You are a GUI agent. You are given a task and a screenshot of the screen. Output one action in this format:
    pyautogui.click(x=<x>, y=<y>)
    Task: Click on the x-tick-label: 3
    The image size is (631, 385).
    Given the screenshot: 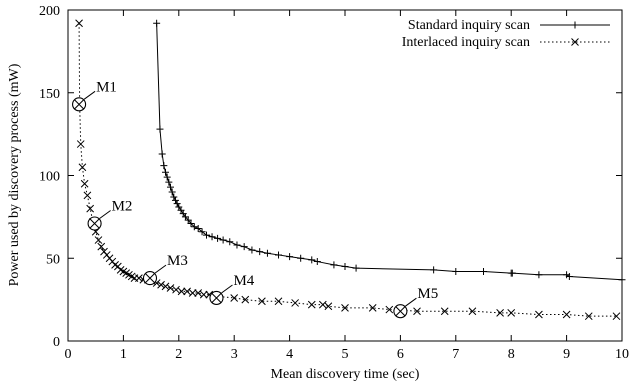 What is the action you would take?
    pyautogui.click(x=234, y=354)
    